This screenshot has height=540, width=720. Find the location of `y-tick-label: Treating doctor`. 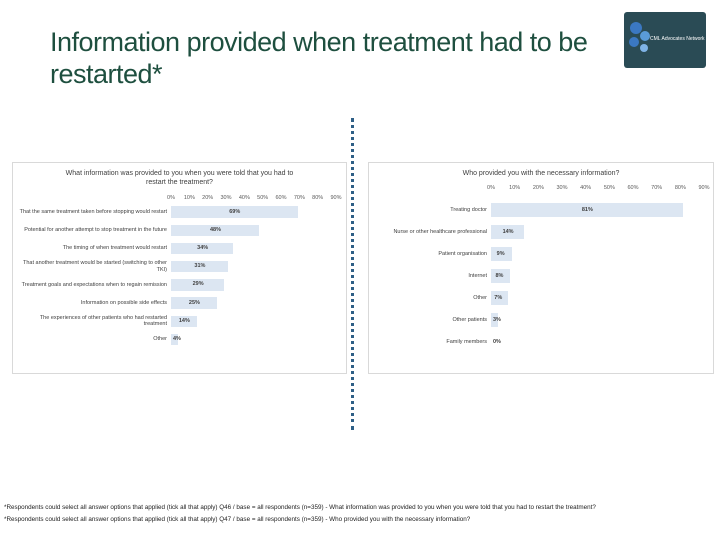

y-tick-label: Treating doctor is located at coordinates (468, 209).